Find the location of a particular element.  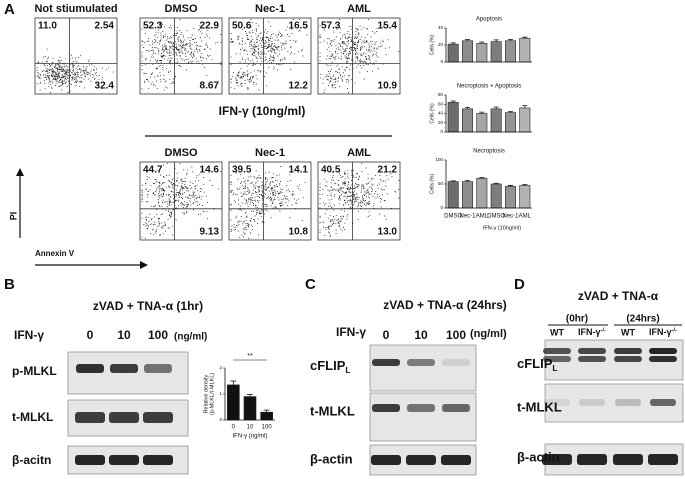

quadrant-value: 2.54 is located at coordinates (105, 26).